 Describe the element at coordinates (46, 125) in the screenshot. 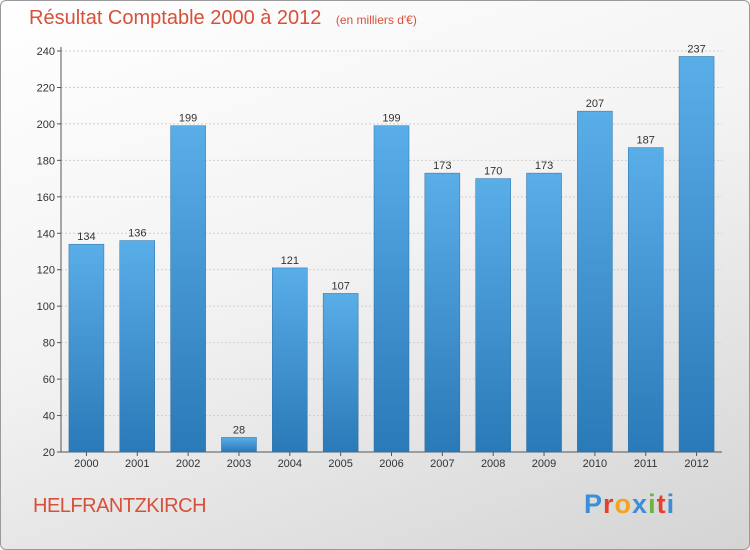

I see `y-tick-label: 200` at that location.